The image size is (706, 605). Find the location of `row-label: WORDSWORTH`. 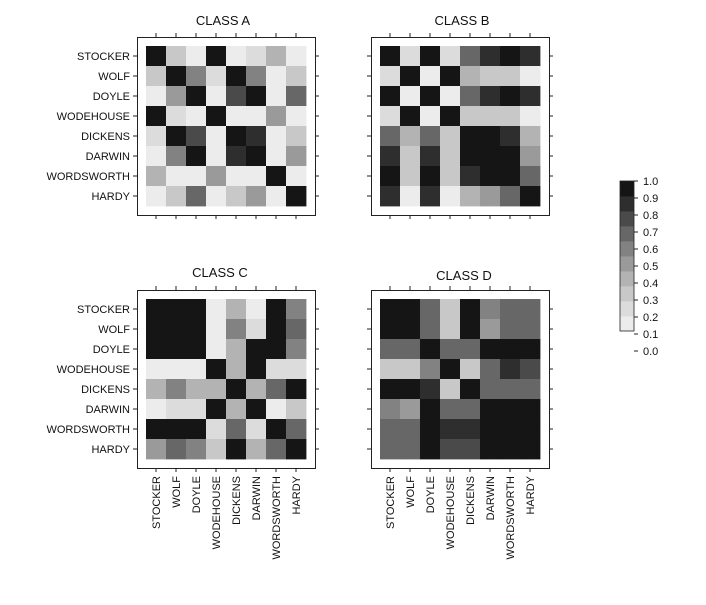

row-label: WORDSWORTH is located at coordinates (88, 430).